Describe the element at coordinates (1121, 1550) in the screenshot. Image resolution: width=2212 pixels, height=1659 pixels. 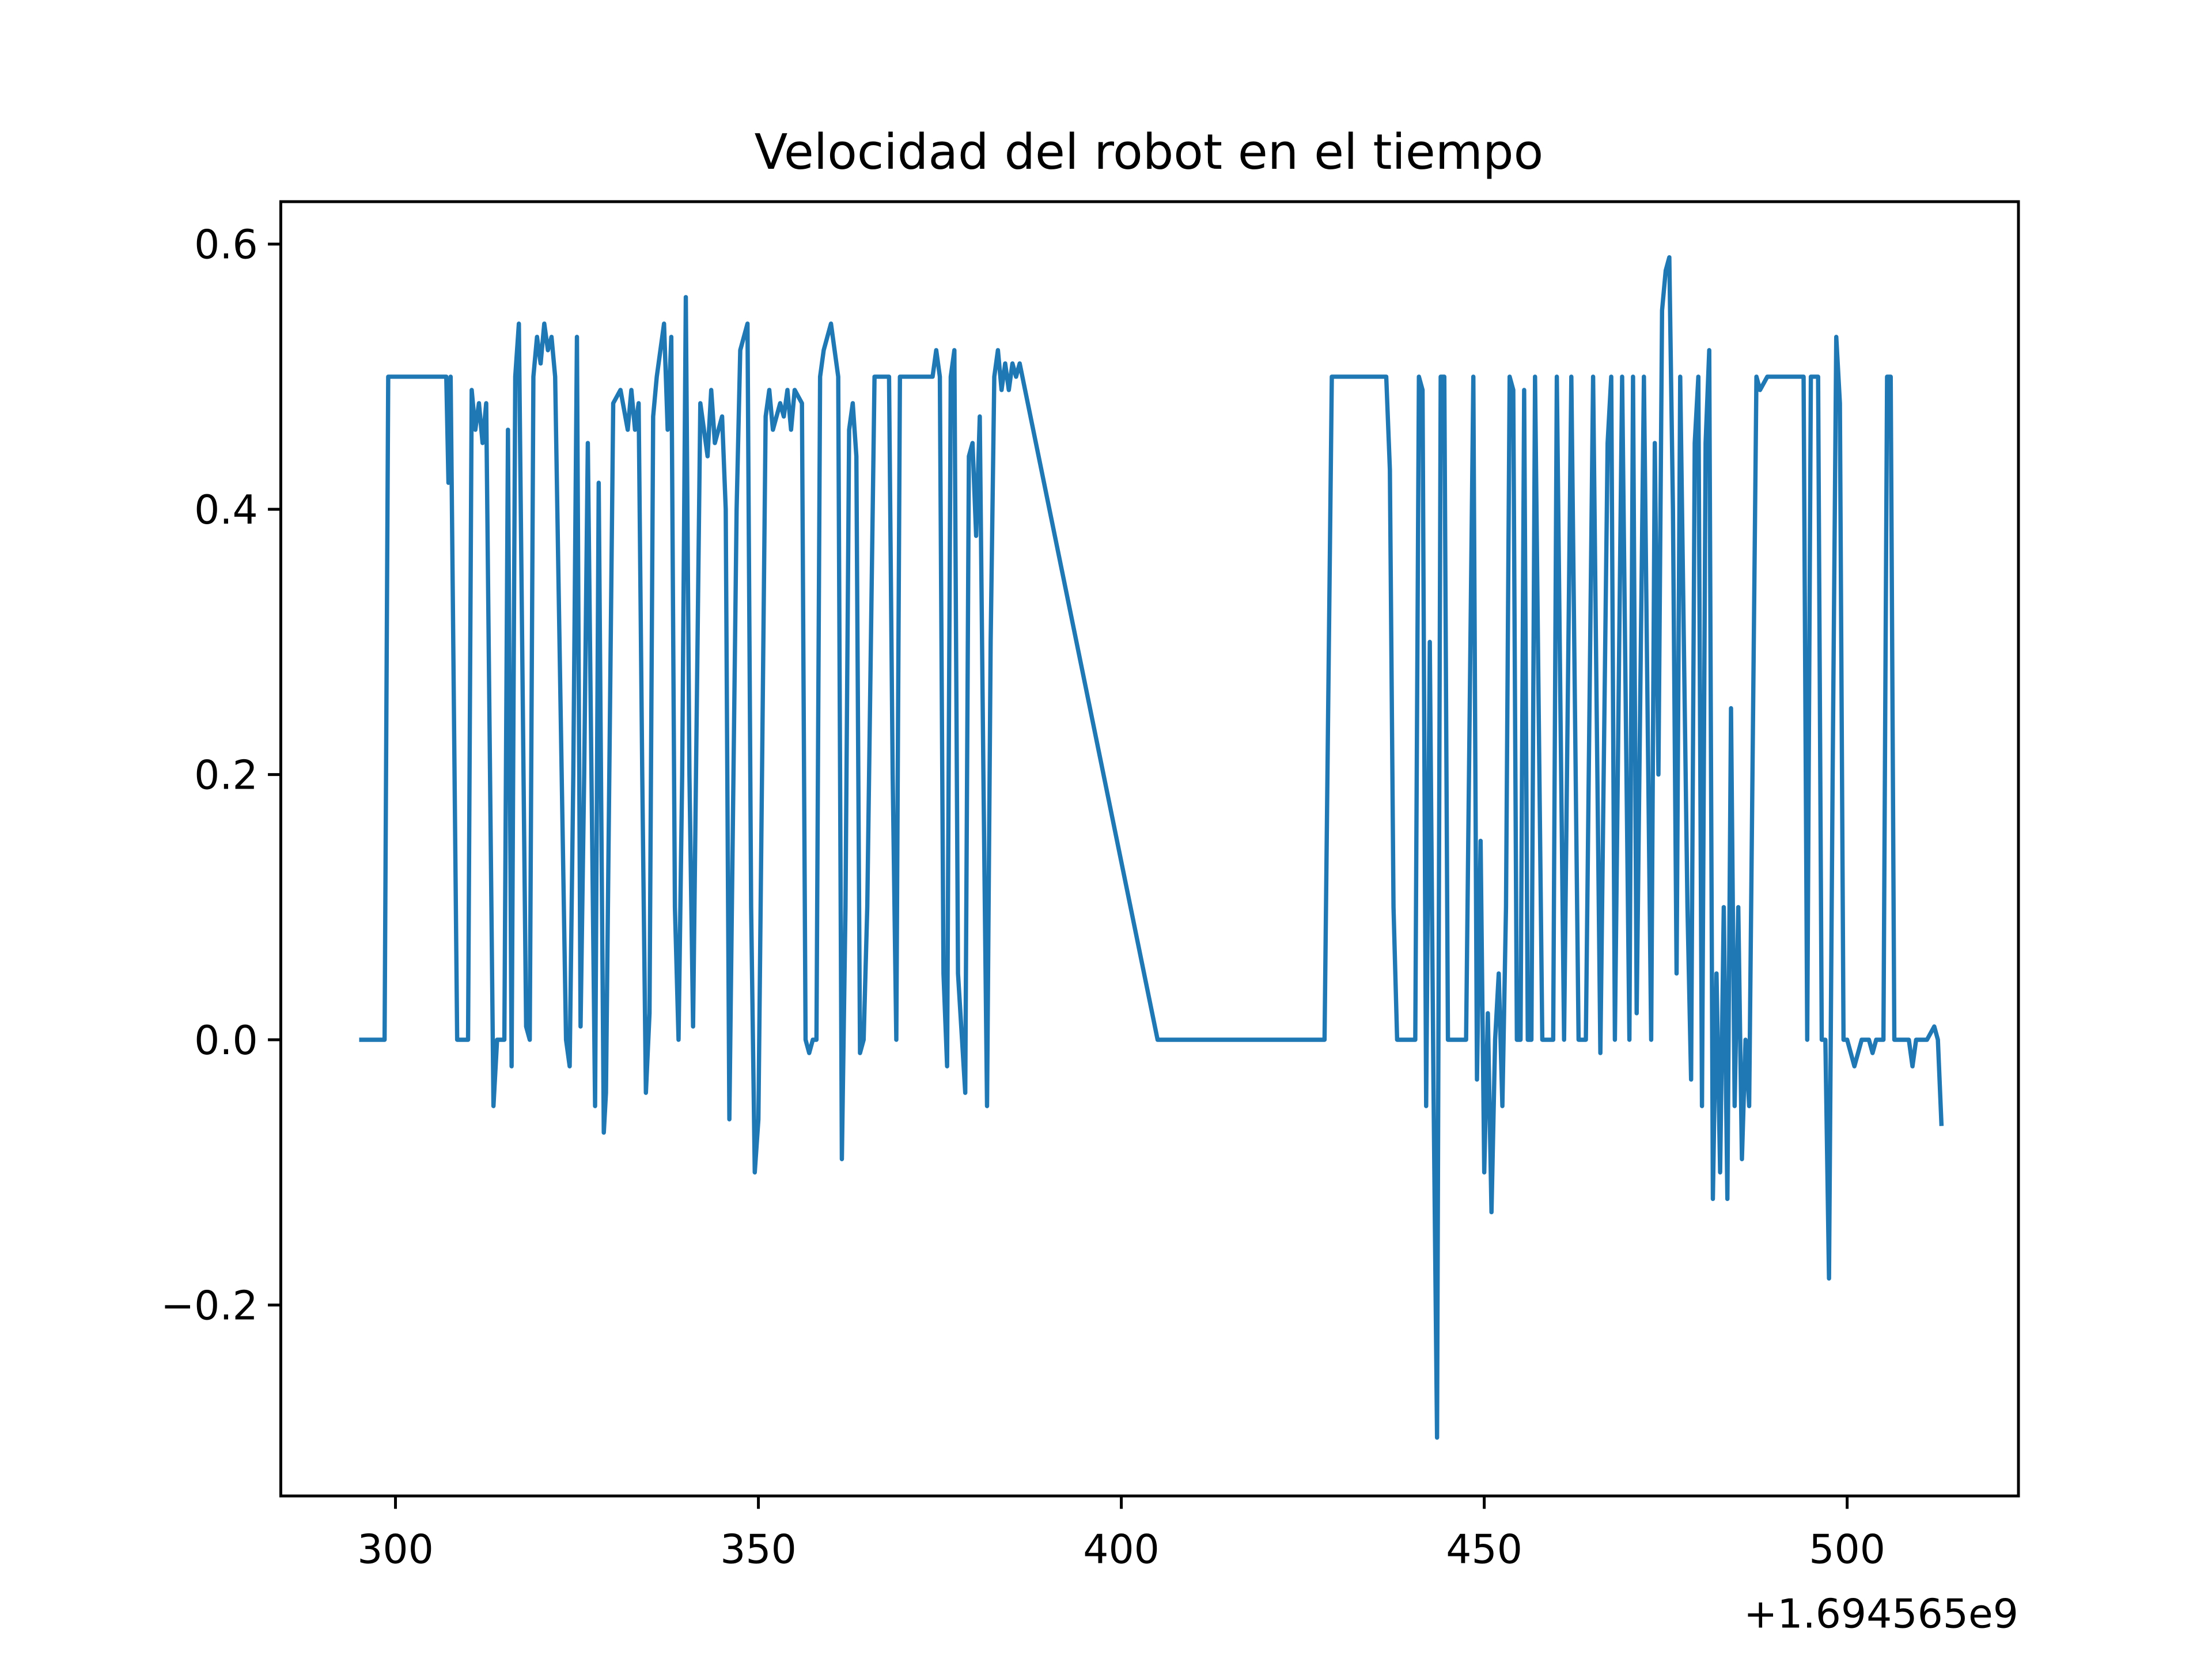
I see `x-tick-label: 400` at that location.